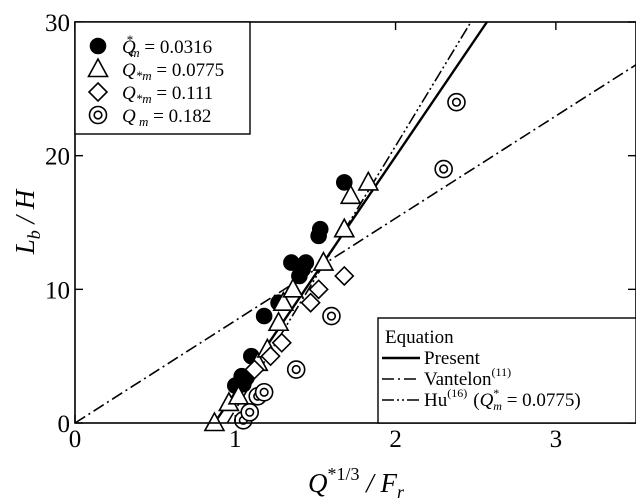  What do you see at coordinates (487, 400) in the screenshot?
I see `equation-legend-paren-symbol: Q` at bounding box center [487, 400].